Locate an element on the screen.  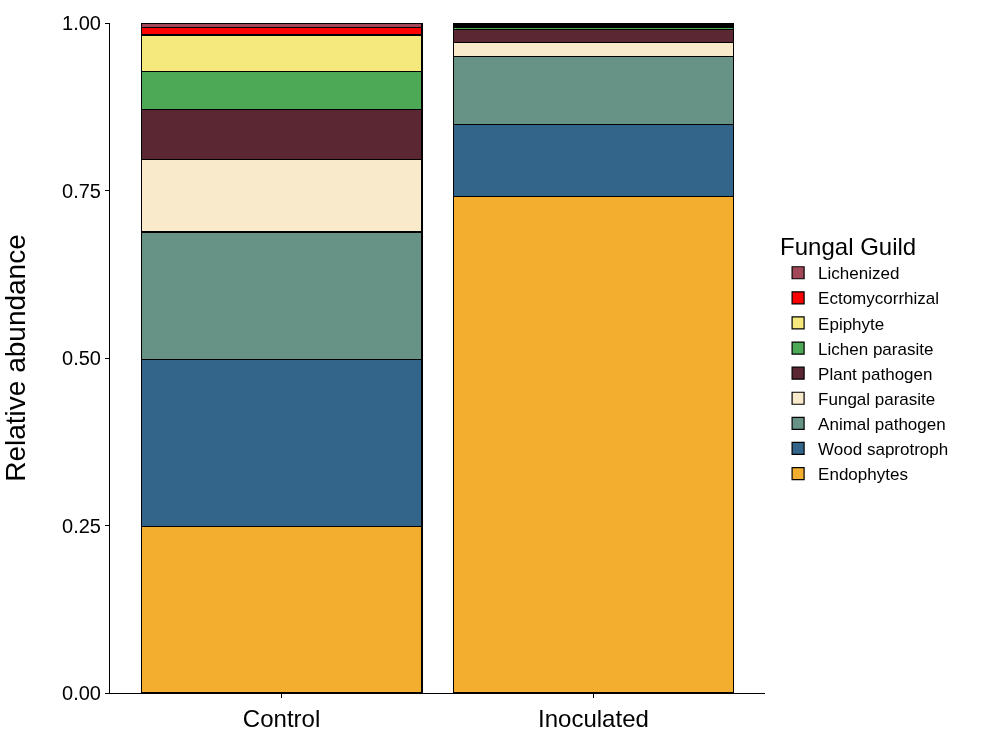
y-tick-label: 0.75 is located at coordinates (81, 190).